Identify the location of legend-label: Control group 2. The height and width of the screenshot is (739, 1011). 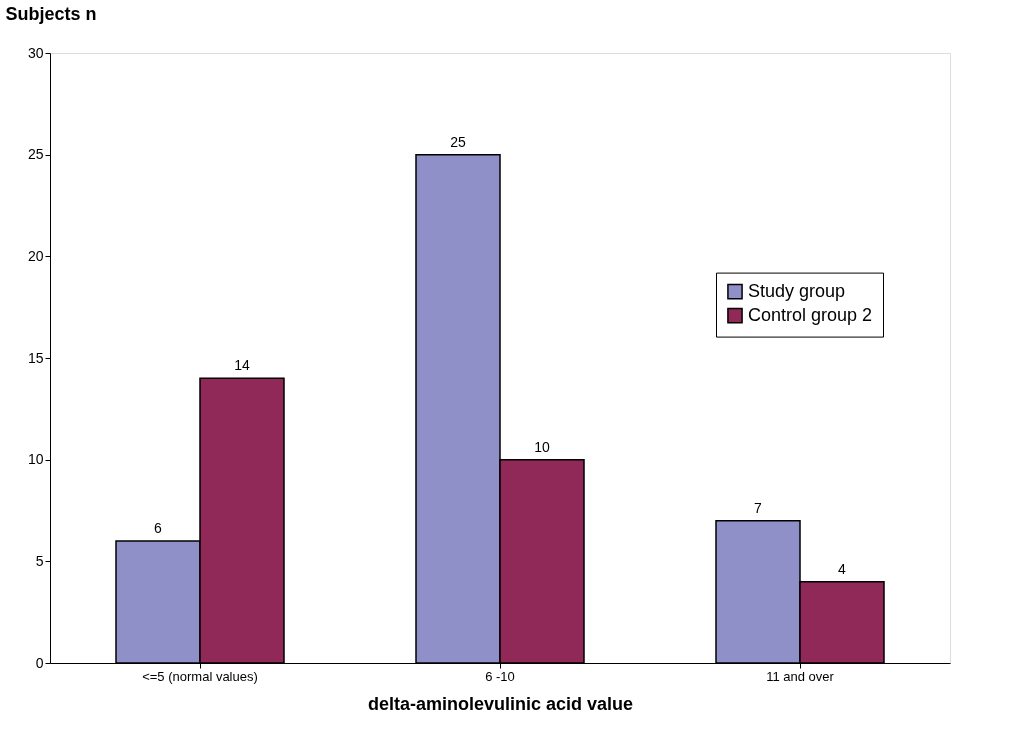
(810, 314).